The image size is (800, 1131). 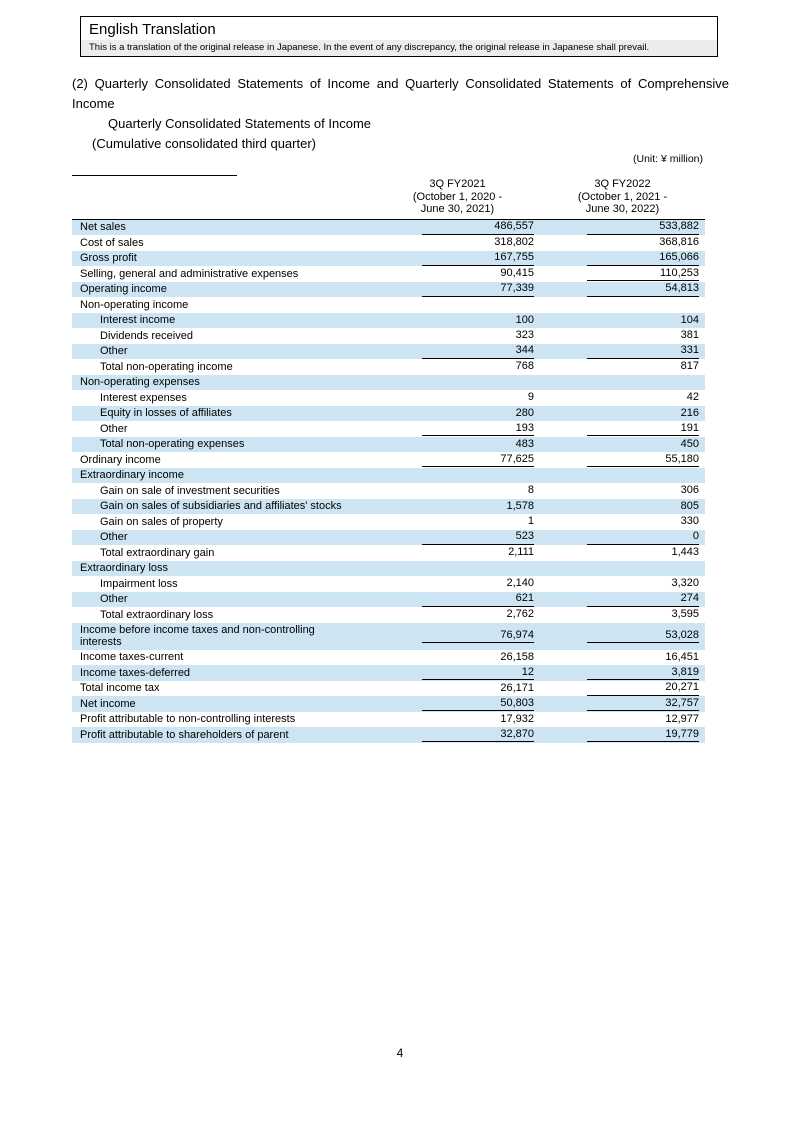 What do you see at coordinates (622, 735) in the screenshot?
I see `value-fy2022: 19,779` at bounding box center [622, 735].